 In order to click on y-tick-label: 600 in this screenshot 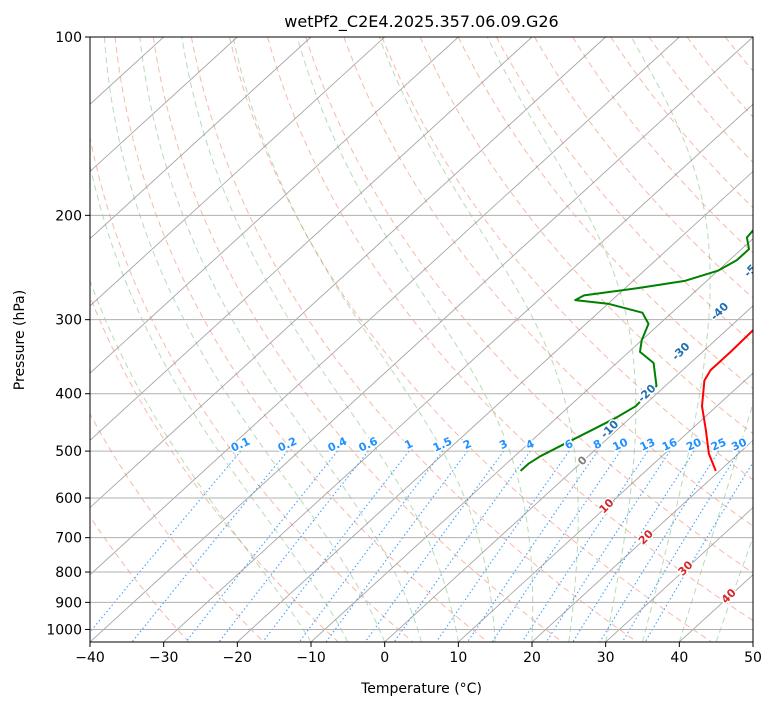, I will do `click(68, 499)`.